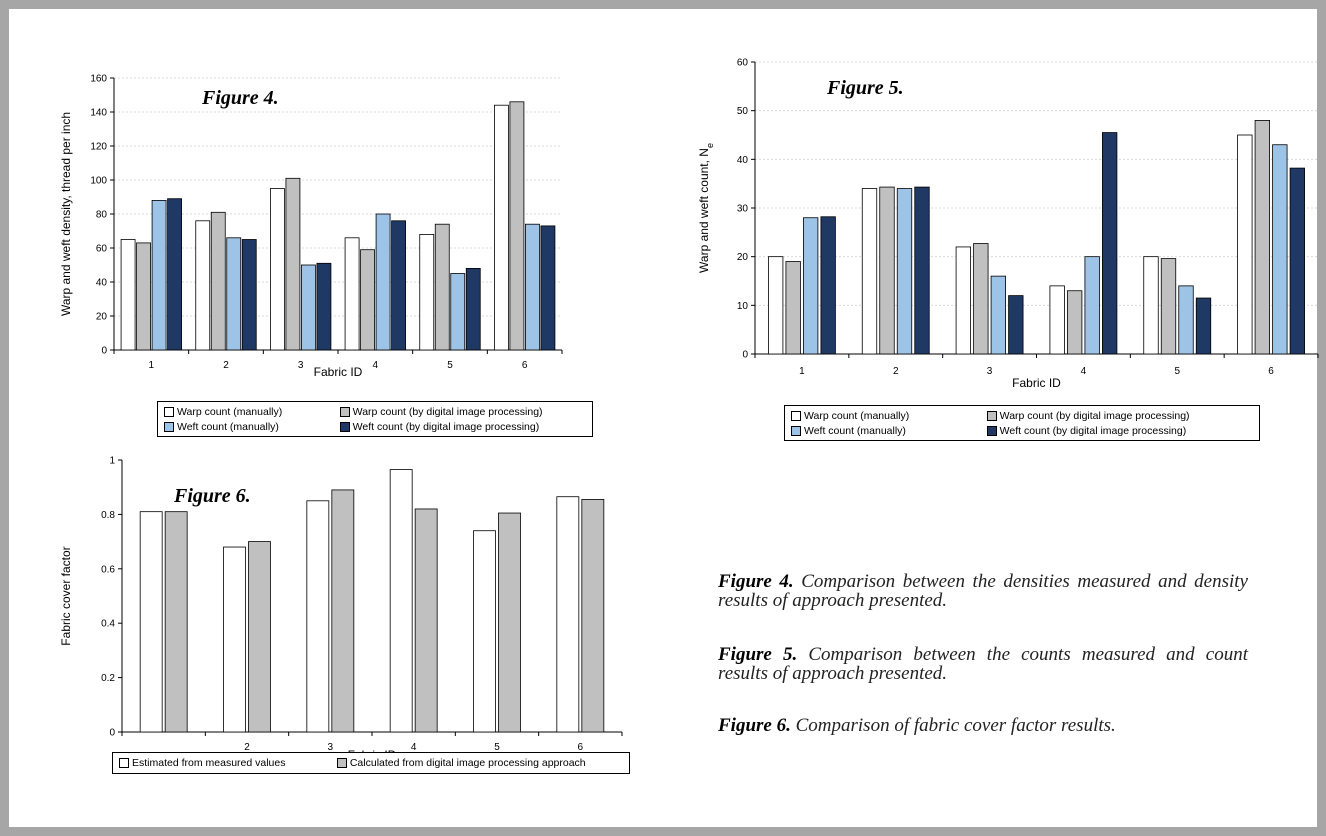 The image size is (1326, 836). I want to click on y-tick-label: 100, so click(98, 181).